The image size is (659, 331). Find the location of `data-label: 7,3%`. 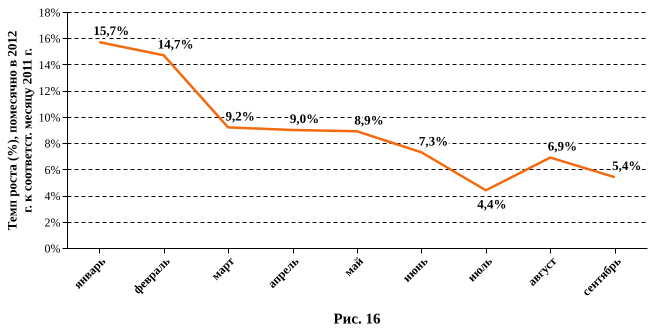

data-label: 7,3% is located at coordinates (433, 140).